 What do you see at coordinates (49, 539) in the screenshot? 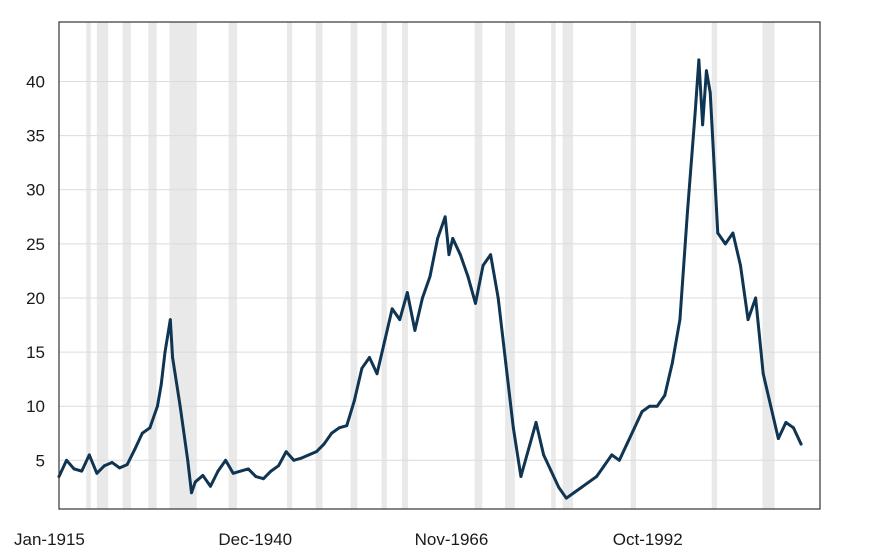
I see `x-tick-label-Jan-1915: Jan-1915` at bounding box center [49, 539].